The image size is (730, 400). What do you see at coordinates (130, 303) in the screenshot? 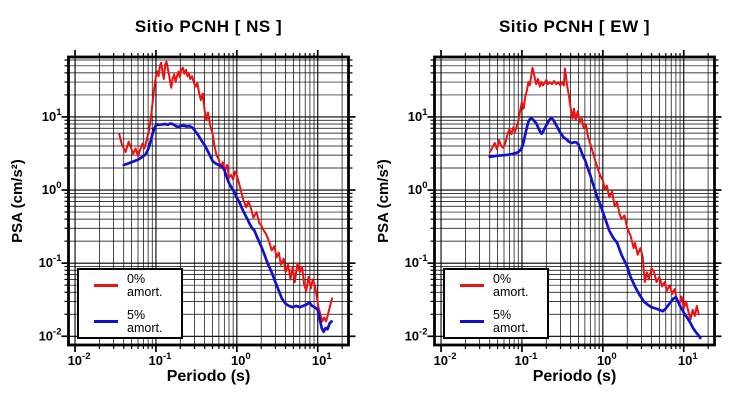
I see `legend-ns: 0% amort. 5% amort.` at bounding box center [130, 303].